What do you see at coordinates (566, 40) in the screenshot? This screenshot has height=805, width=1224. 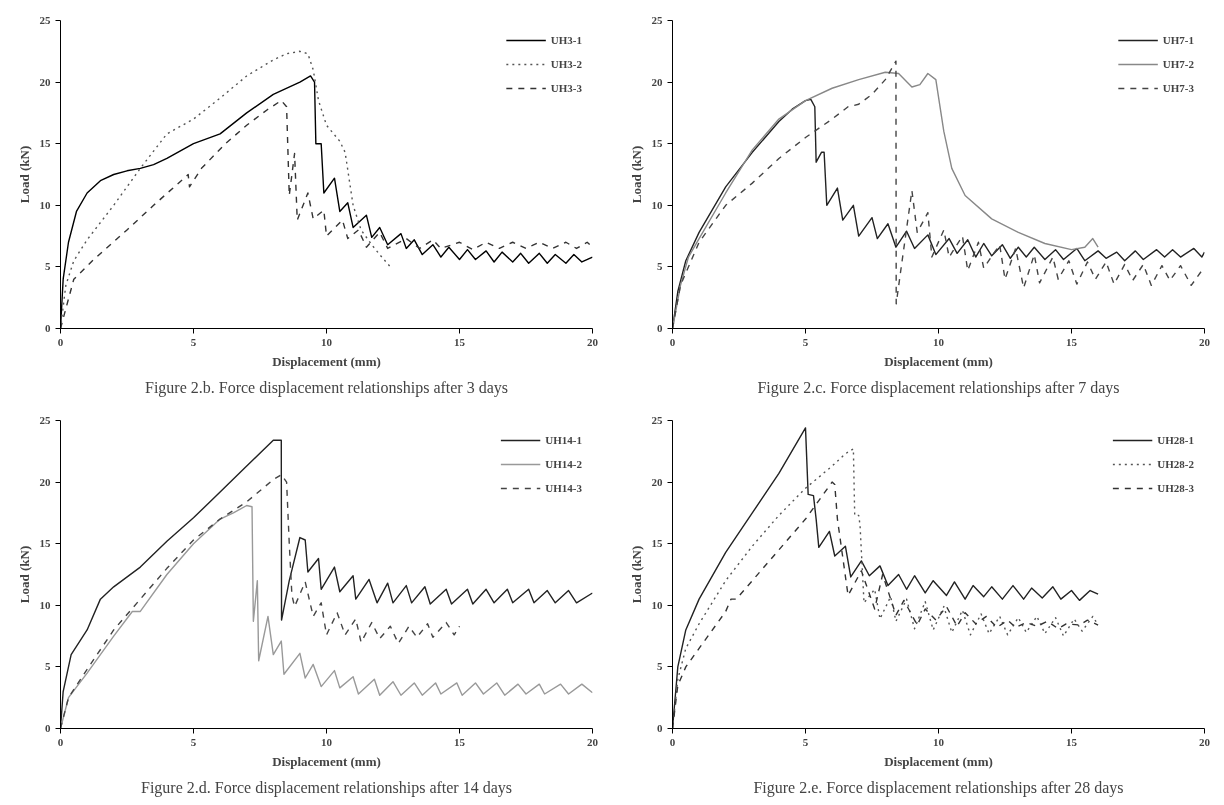 I see `legend-label: UH3-1` at bounding box center [566, 40].